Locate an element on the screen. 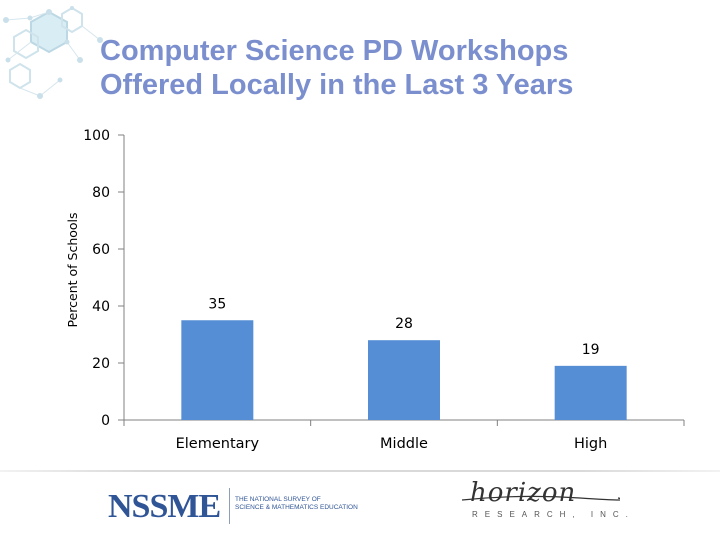 The height and width of the screenshot is (540, 720). hexagon-network-decoration is located at coordinates (53, 52).